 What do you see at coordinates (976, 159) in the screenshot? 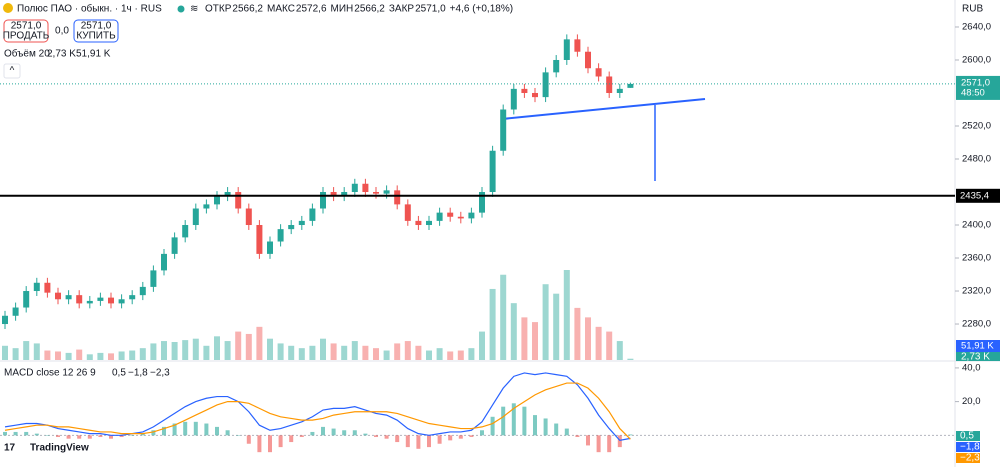
I see `y-tick-label: 2480,0` at bounding box center [976, 159].